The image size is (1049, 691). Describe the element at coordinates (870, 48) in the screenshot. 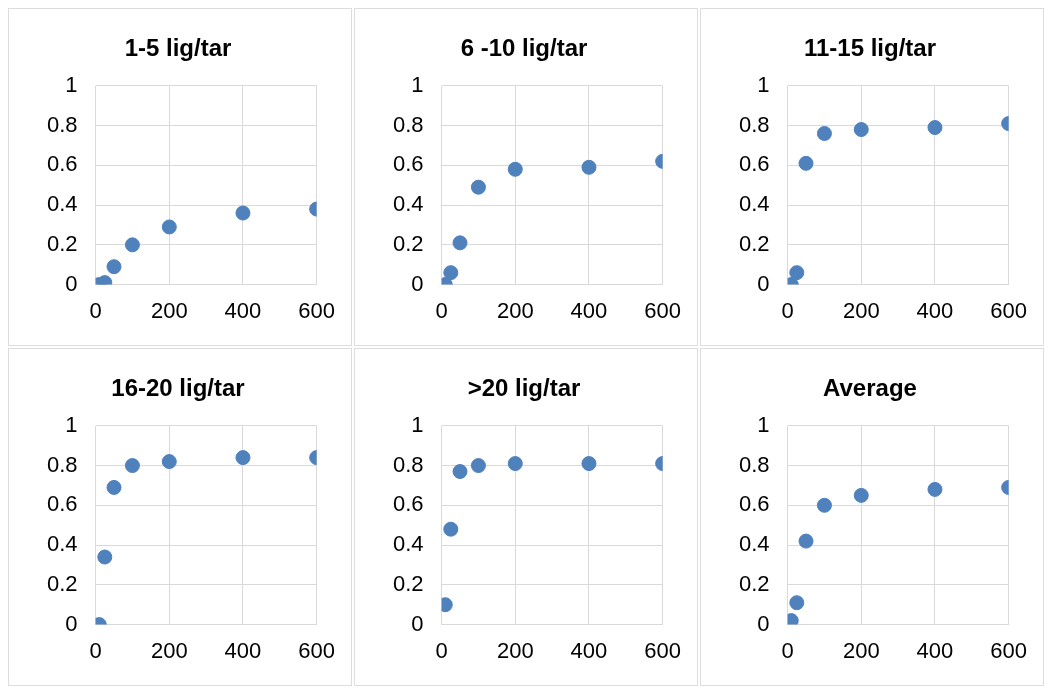

I see `chart-title: 11-15 lig/tar` at that location.